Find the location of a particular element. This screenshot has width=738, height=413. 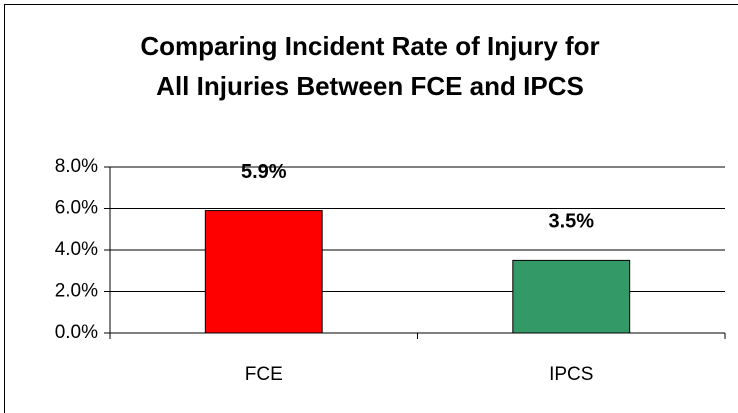

y-tick-label: 6.0% is located at coordinates (76, 208).